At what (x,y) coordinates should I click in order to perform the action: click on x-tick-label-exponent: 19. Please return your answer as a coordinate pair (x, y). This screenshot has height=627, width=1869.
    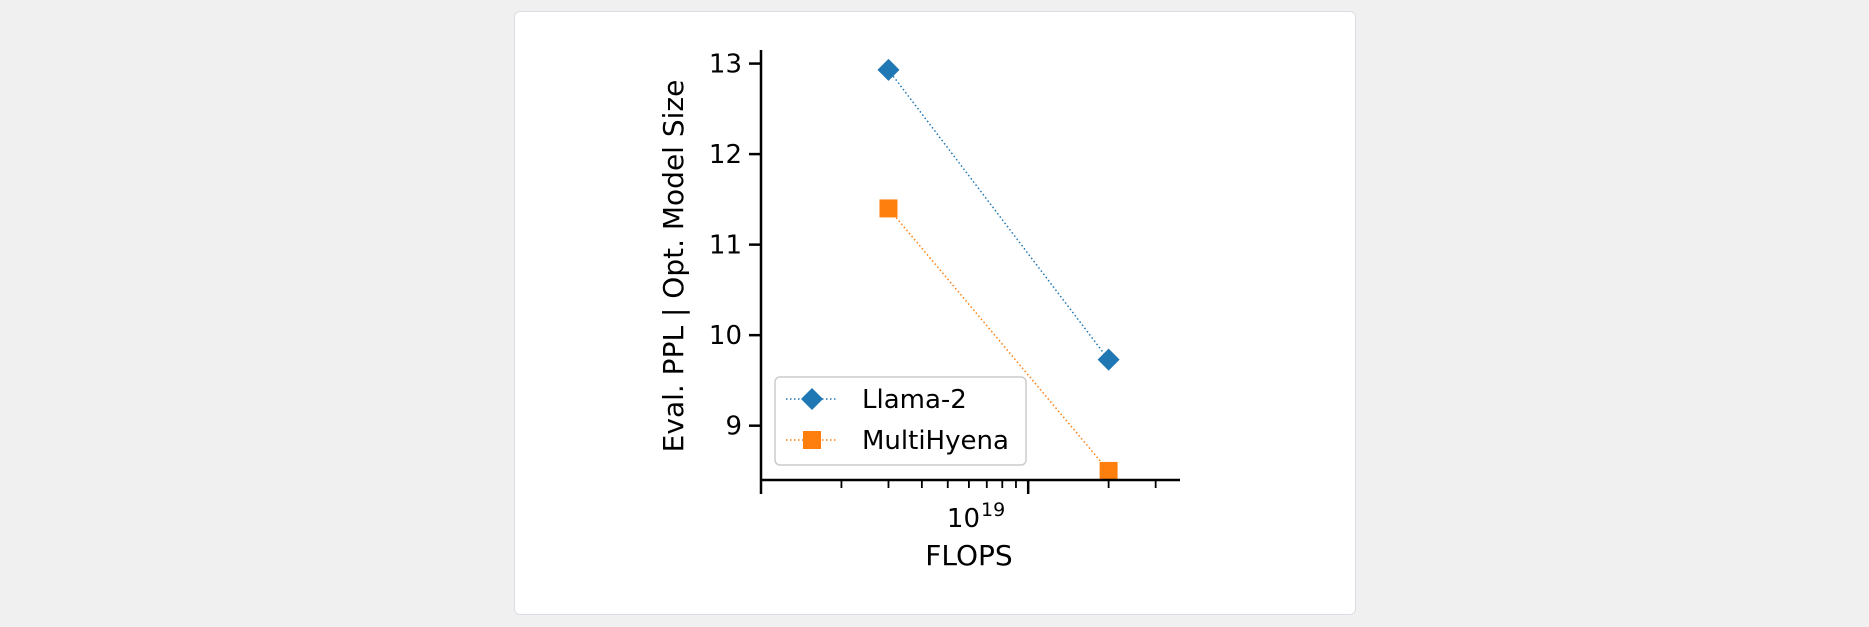
    Looking at the image, I should click on (993, 510).